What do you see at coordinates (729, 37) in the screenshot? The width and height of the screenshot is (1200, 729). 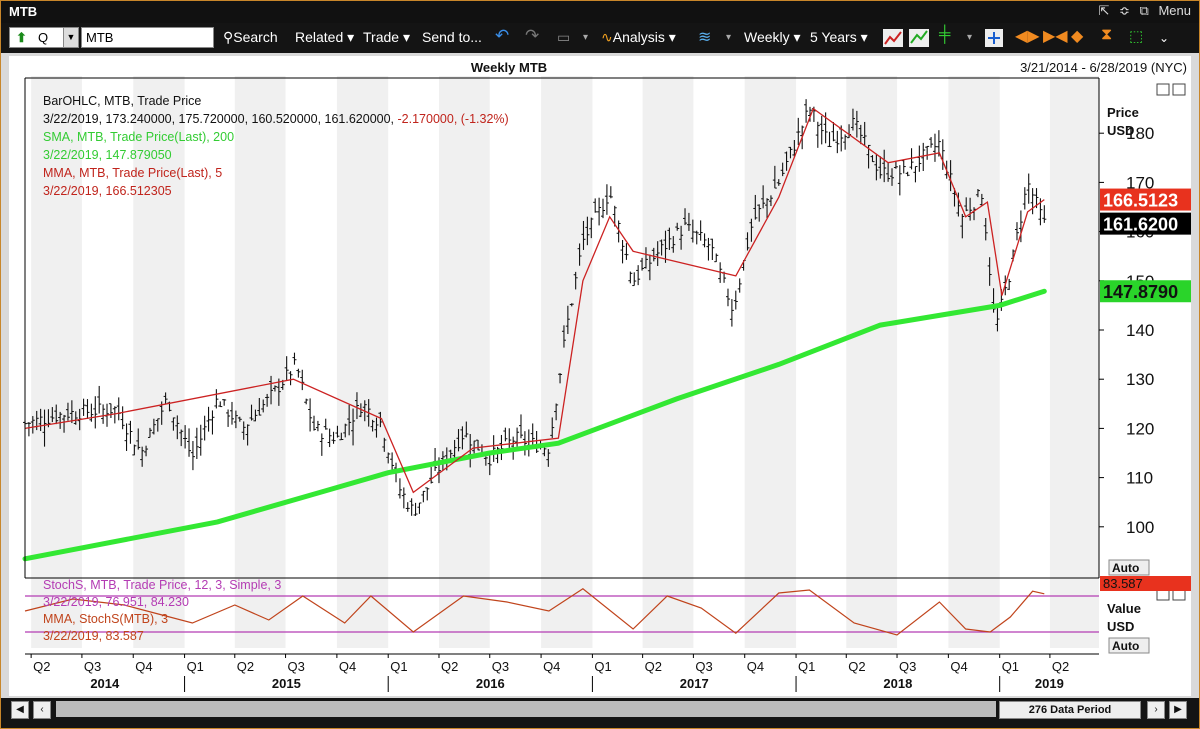 I see `studies-dropdown-icon: ▾` at bounding box center [729, 37].